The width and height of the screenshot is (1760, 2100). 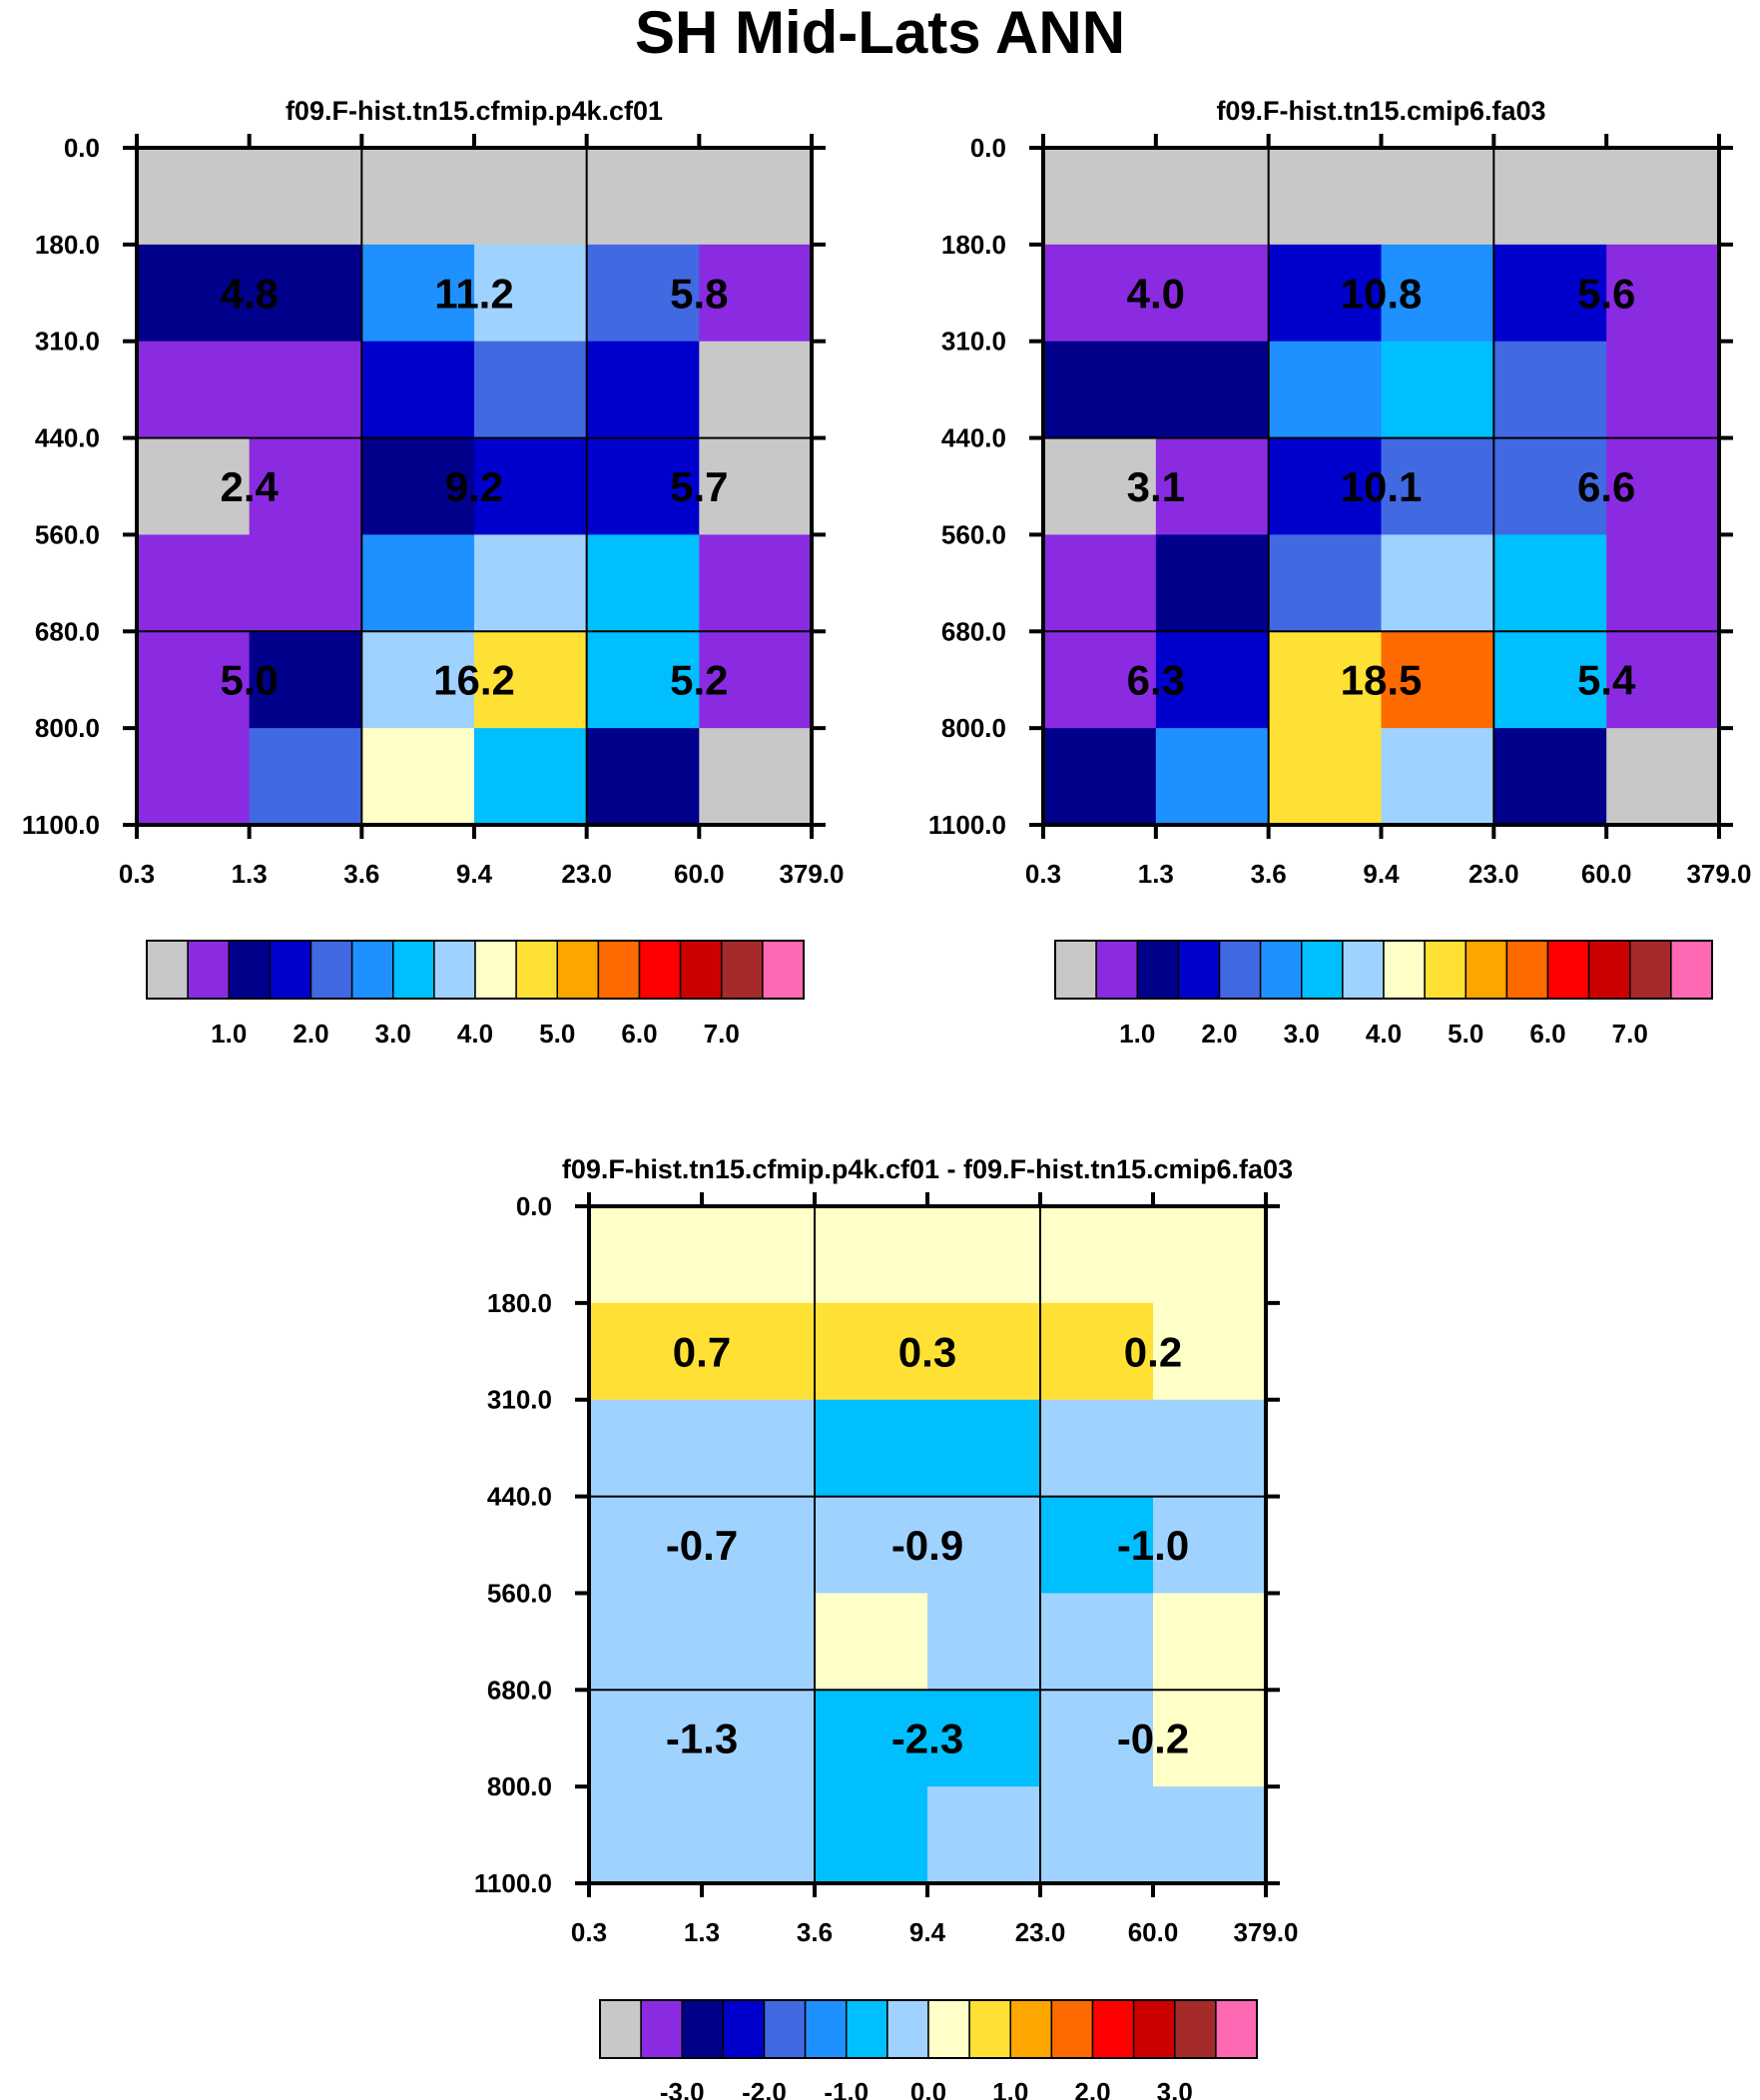 What do you see at coordinates (1219, 1034) in the screenshot?
I see `colorbar-label: 2.0` at bounding box center [1219, 1034].